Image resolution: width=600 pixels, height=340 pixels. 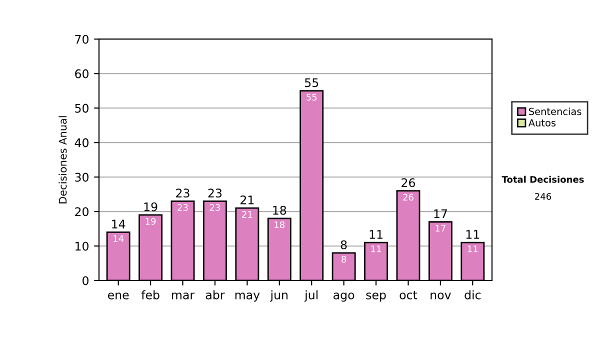 I want to click on y-tick-label: 50, so click(x=81, y=108).